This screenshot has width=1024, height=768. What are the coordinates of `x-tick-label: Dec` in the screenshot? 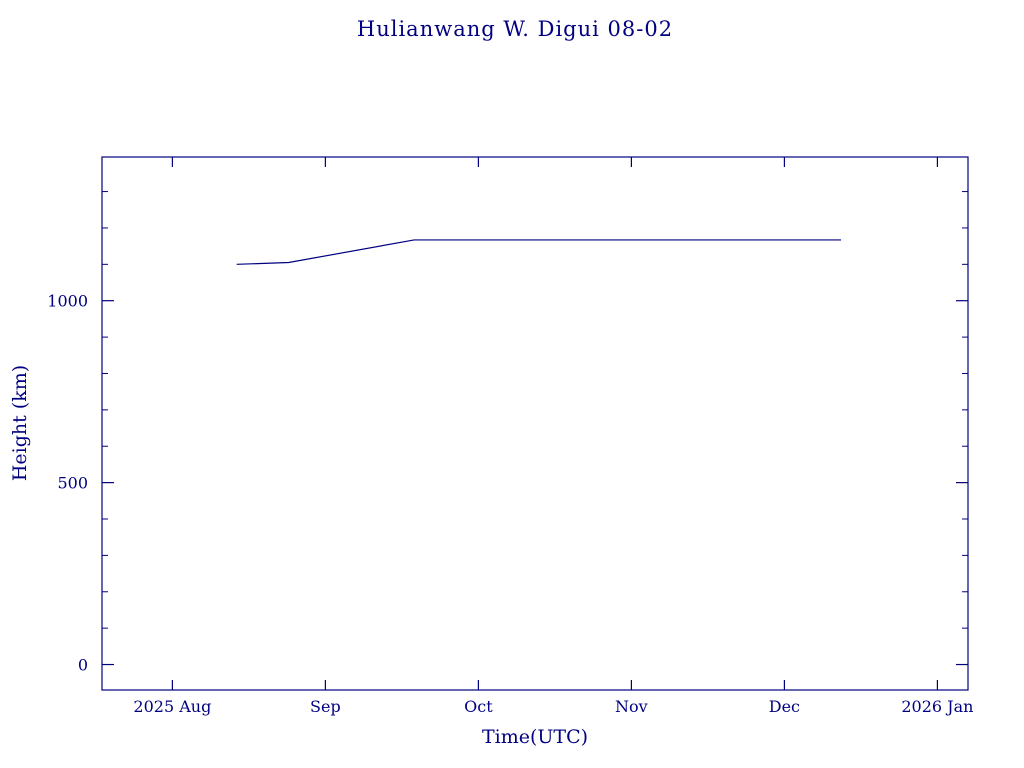 It's located at (784, 706).